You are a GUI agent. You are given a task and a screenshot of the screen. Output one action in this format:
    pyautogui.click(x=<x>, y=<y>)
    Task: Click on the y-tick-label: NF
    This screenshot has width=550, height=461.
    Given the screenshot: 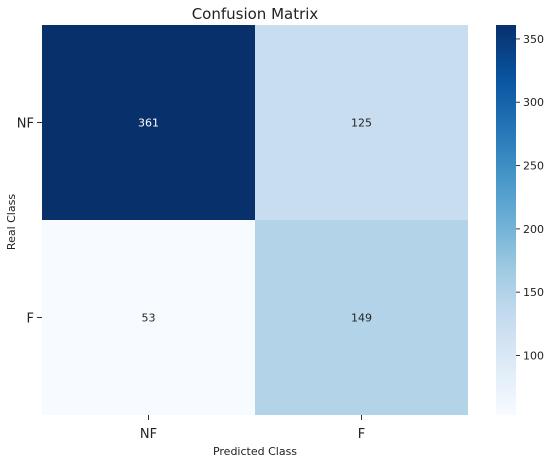 What is the action you would take?
    pyautogui.click(x=25, y=124)
    